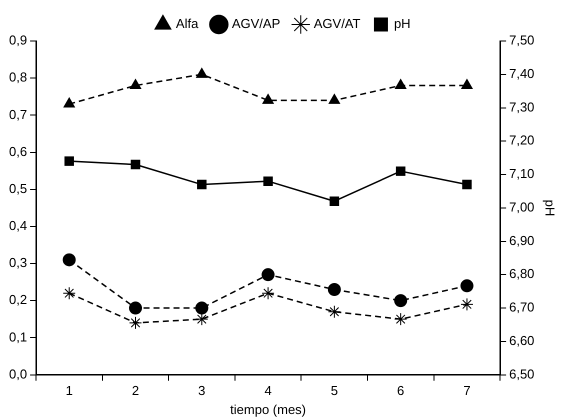 The width and height of the screenshot is (571, 420). What do you see at coordinates (521, 73) in the screenshot?
I see `y2-tick-label: 7,40` at bounding box center [521, 73].